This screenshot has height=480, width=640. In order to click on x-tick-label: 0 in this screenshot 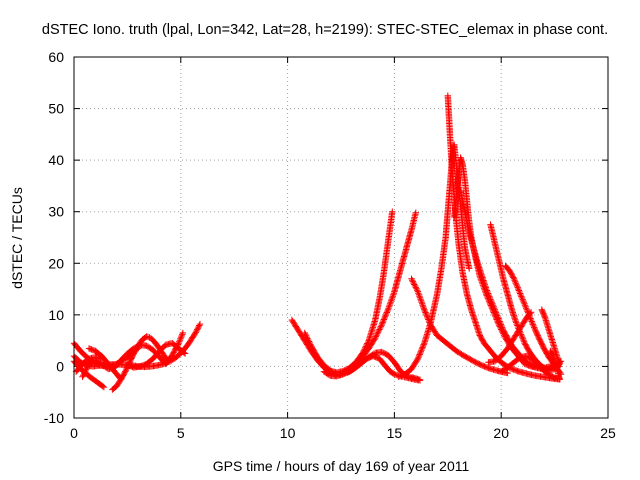, I will do `click(74, 433)`.